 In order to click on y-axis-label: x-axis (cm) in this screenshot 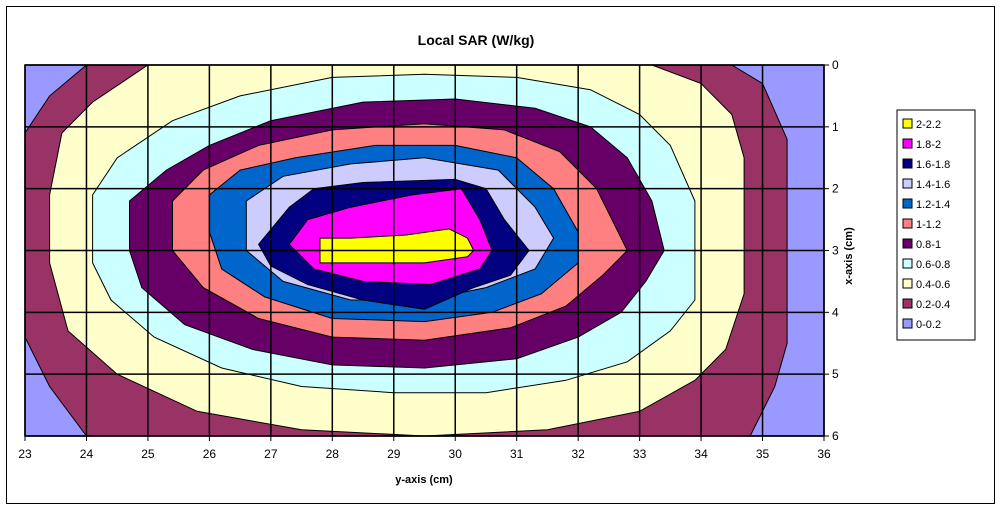, I will do `click(849, 256)`.